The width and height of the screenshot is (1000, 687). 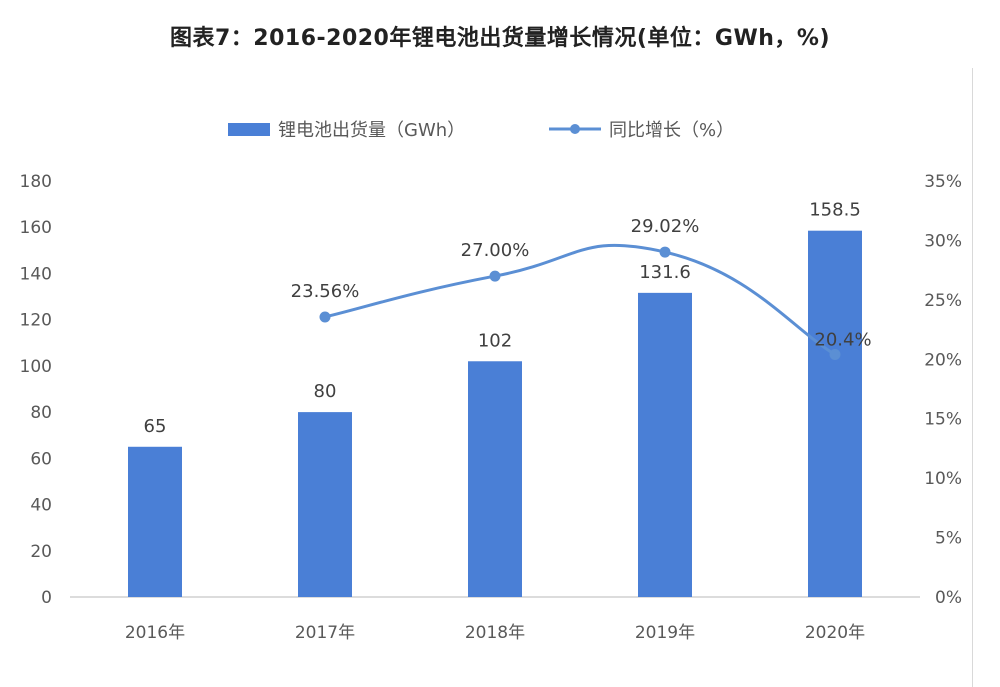 I want to click on left-axis-tick-label: 0, so click(x=46, y=598).